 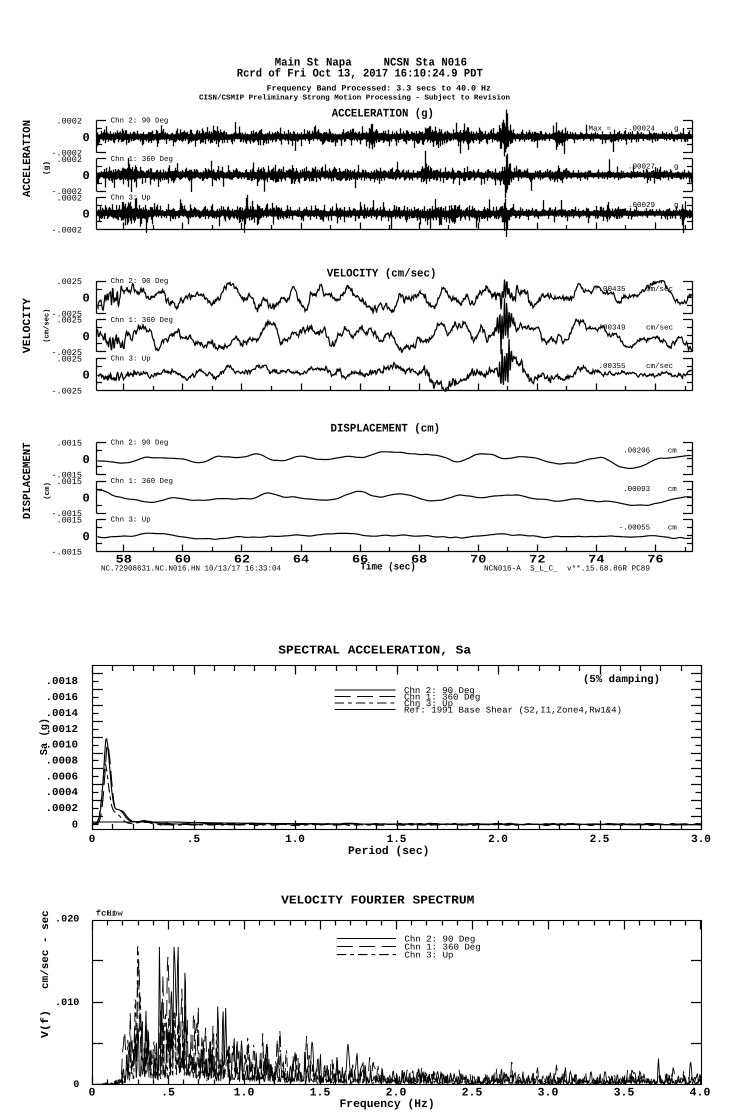 What do you see at coordinates (387, 567) in the screenshot?
I see `svg-text: Time (sec)` at bounding box center [387, 567].